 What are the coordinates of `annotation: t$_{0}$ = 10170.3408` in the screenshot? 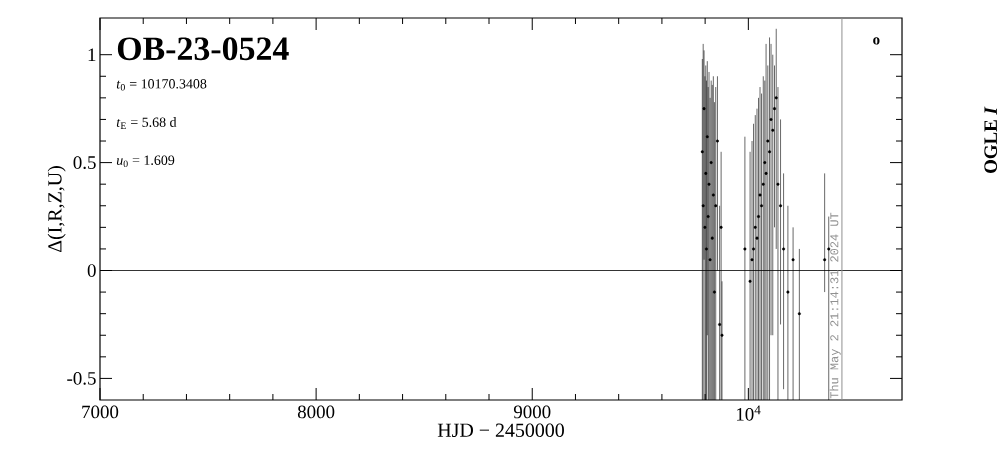 It's located at (161, 85).